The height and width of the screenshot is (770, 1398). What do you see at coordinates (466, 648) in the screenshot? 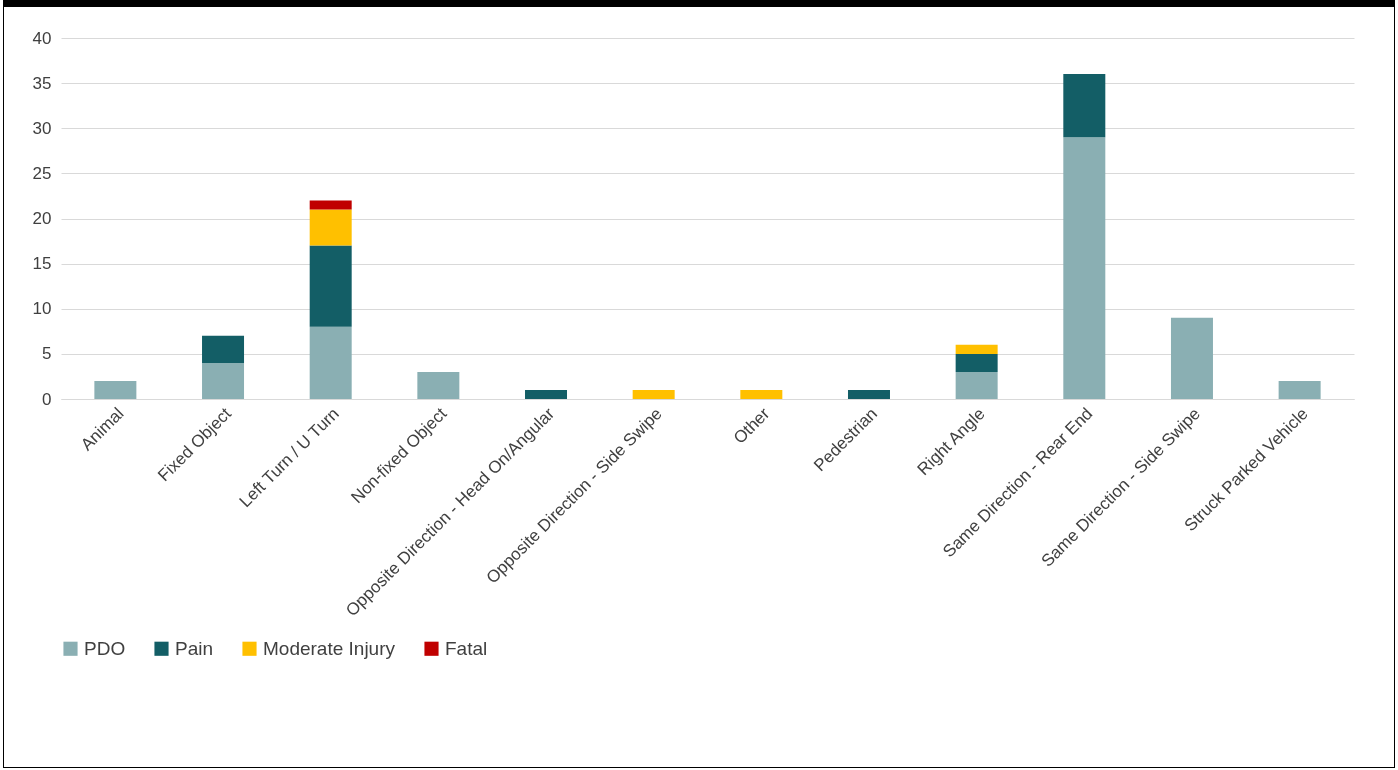
I see `legend-label: Fatal` at bounding box center [466, 648].